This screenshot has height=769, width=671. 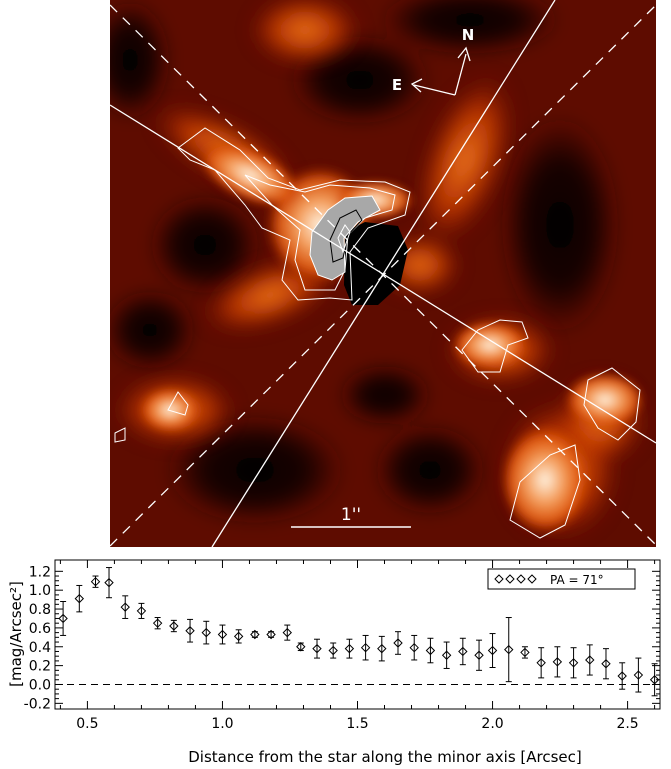 What do you see at coordinates (40, 667) in the screenshot?
I see `y-tick-label: 0.2` at bounding box center [40, 667].